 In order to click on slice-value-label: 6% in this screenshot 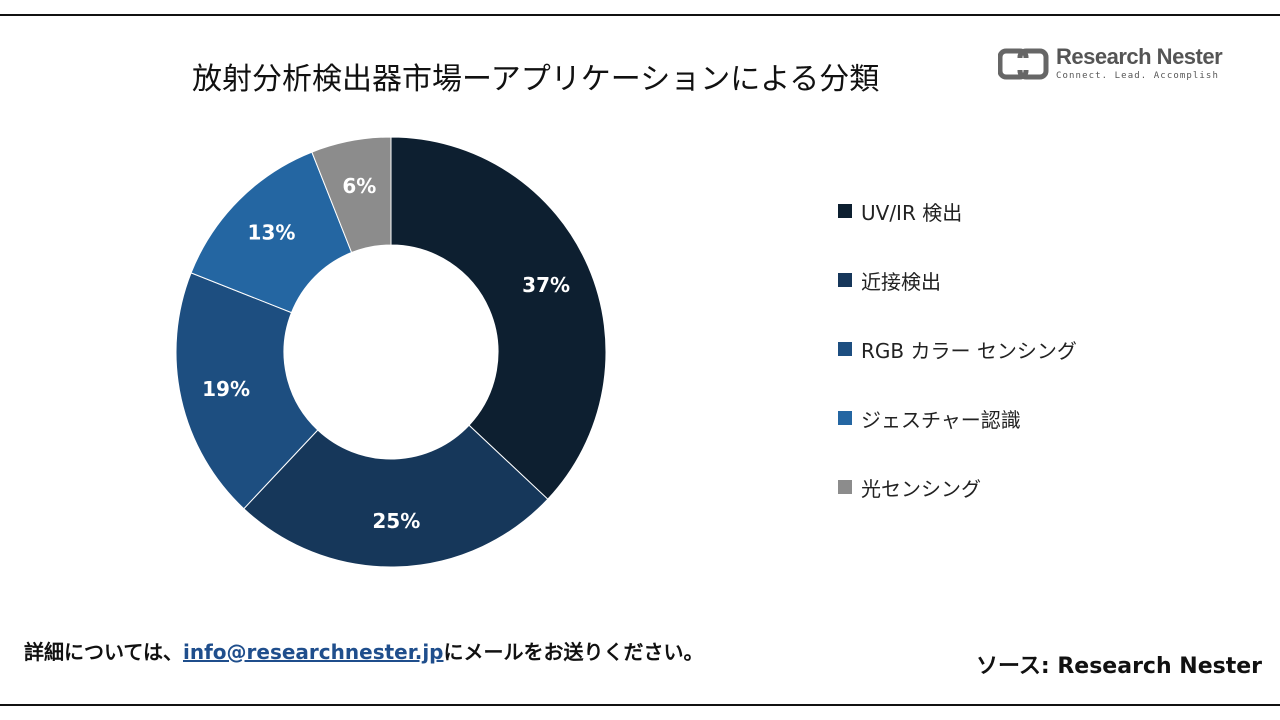, I will do `click(359, 186)`.